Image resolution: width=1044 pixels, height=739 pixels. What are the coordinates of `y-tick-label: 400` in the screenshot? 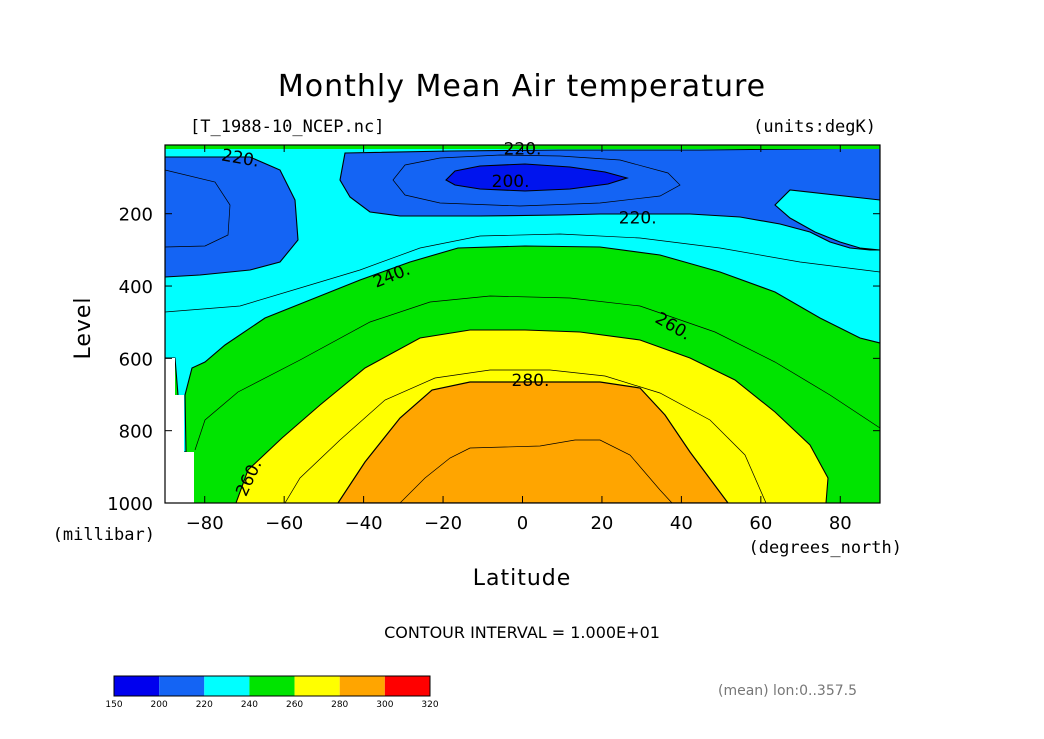 It's located at (136, 287).